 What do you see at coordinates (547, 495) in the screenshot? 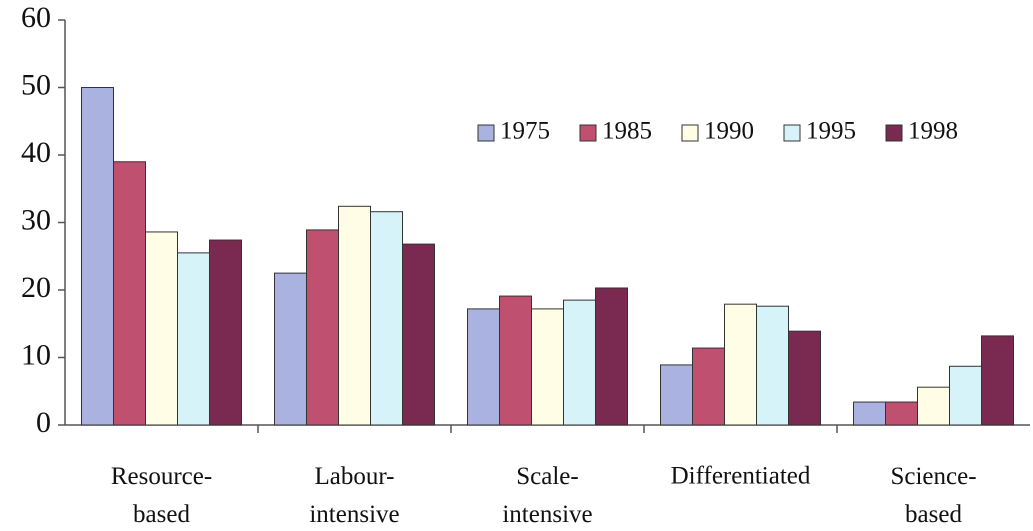
I see `x-tick-label: Scale-intensive` at bounding box center [547, 495].